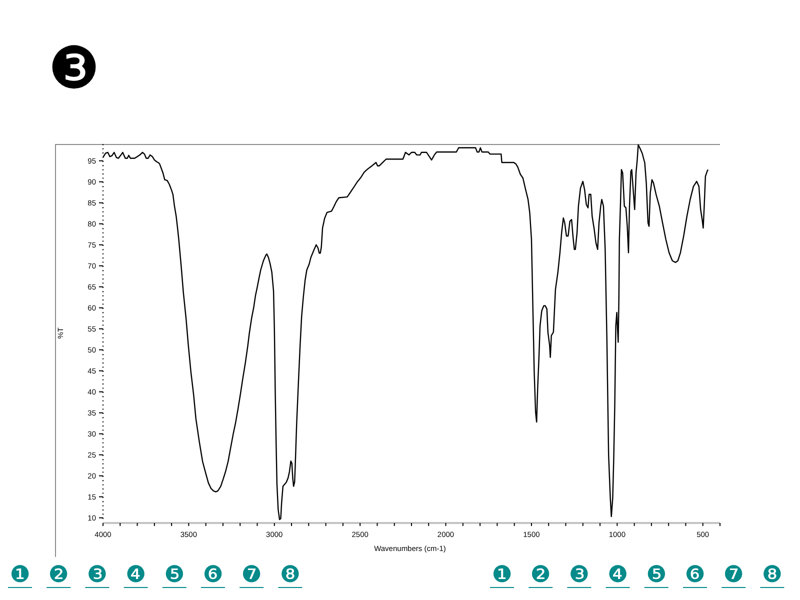 The width and height of the screenshot is (800, 600). Describe the element at coordinates (74, 68) in the screenshot. I see `chart-title: ❸` at that location.